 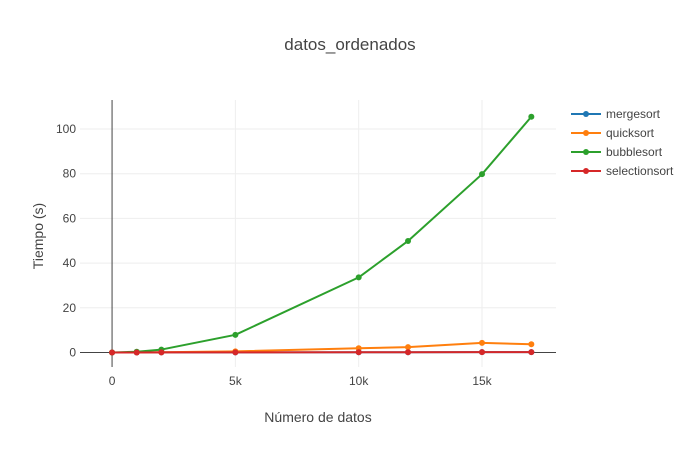 What do you see at coordinates (72, 352) in the screenshot?
I see `y-tick-label: 0` at bounding box center [72, 352].